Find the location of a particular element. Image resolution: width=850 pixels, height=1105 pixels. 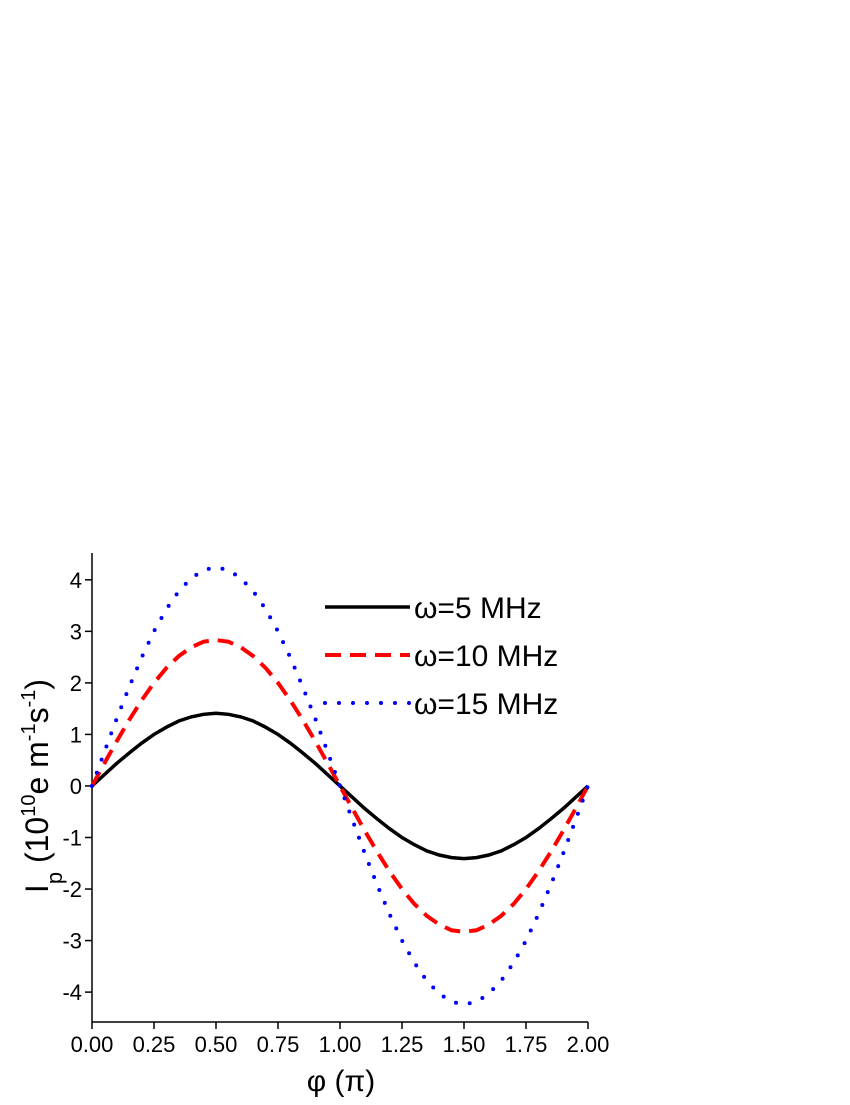

y-axis-label: Ip (1010e m-1s-1) is located at coordinates (42, 786).